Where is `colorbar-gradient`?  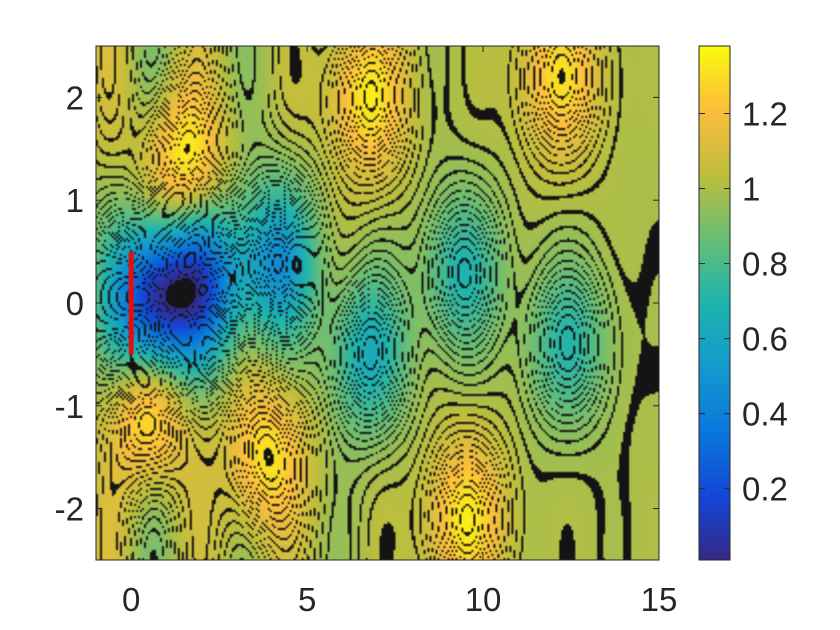
colorbar-gradient is located at coordinates (714, 303).